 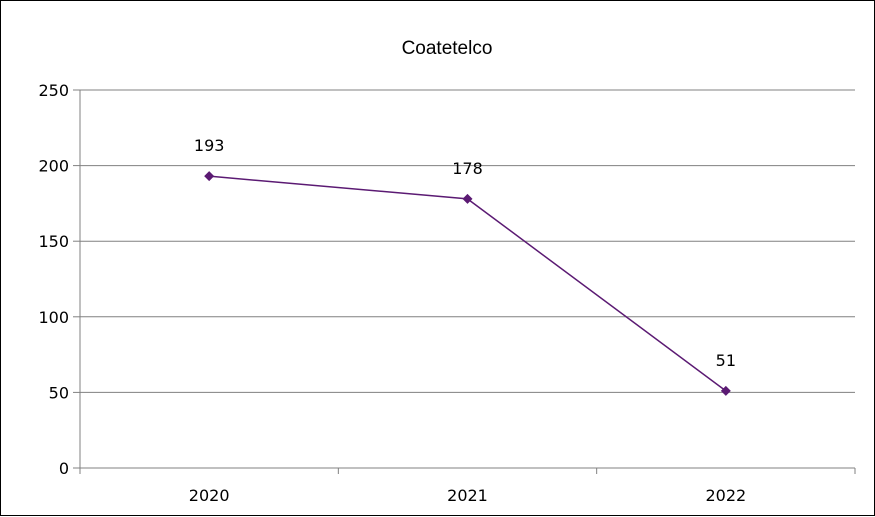 What do you see at coordinates (725, 495) in the screenshot?
I see `x-tick-label-2022: 2022` at bounding box center [725, 495].